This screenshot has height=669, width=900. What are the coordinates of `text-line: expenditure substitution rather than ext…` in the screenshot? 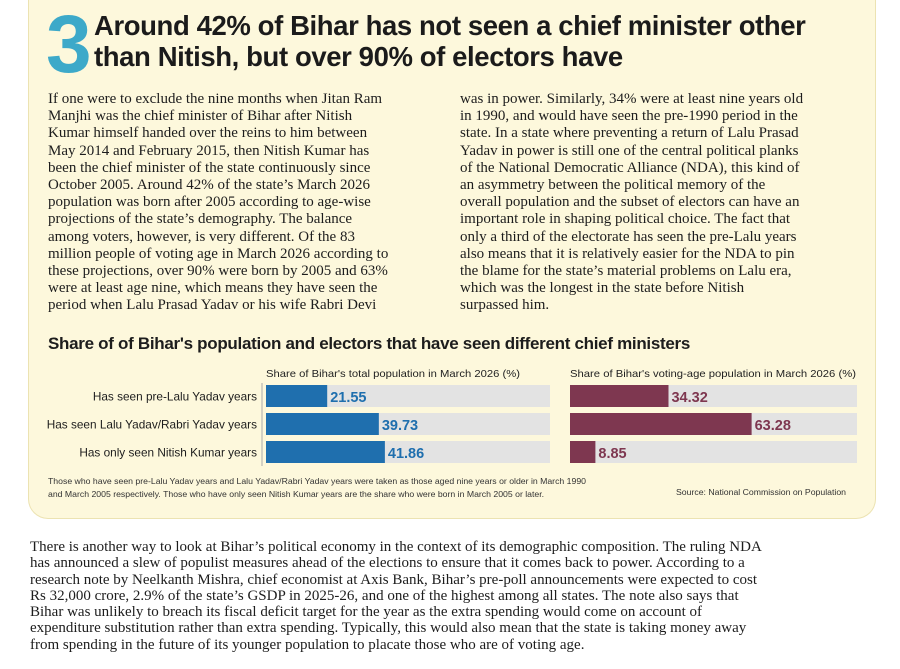 It's located at (388, 628).